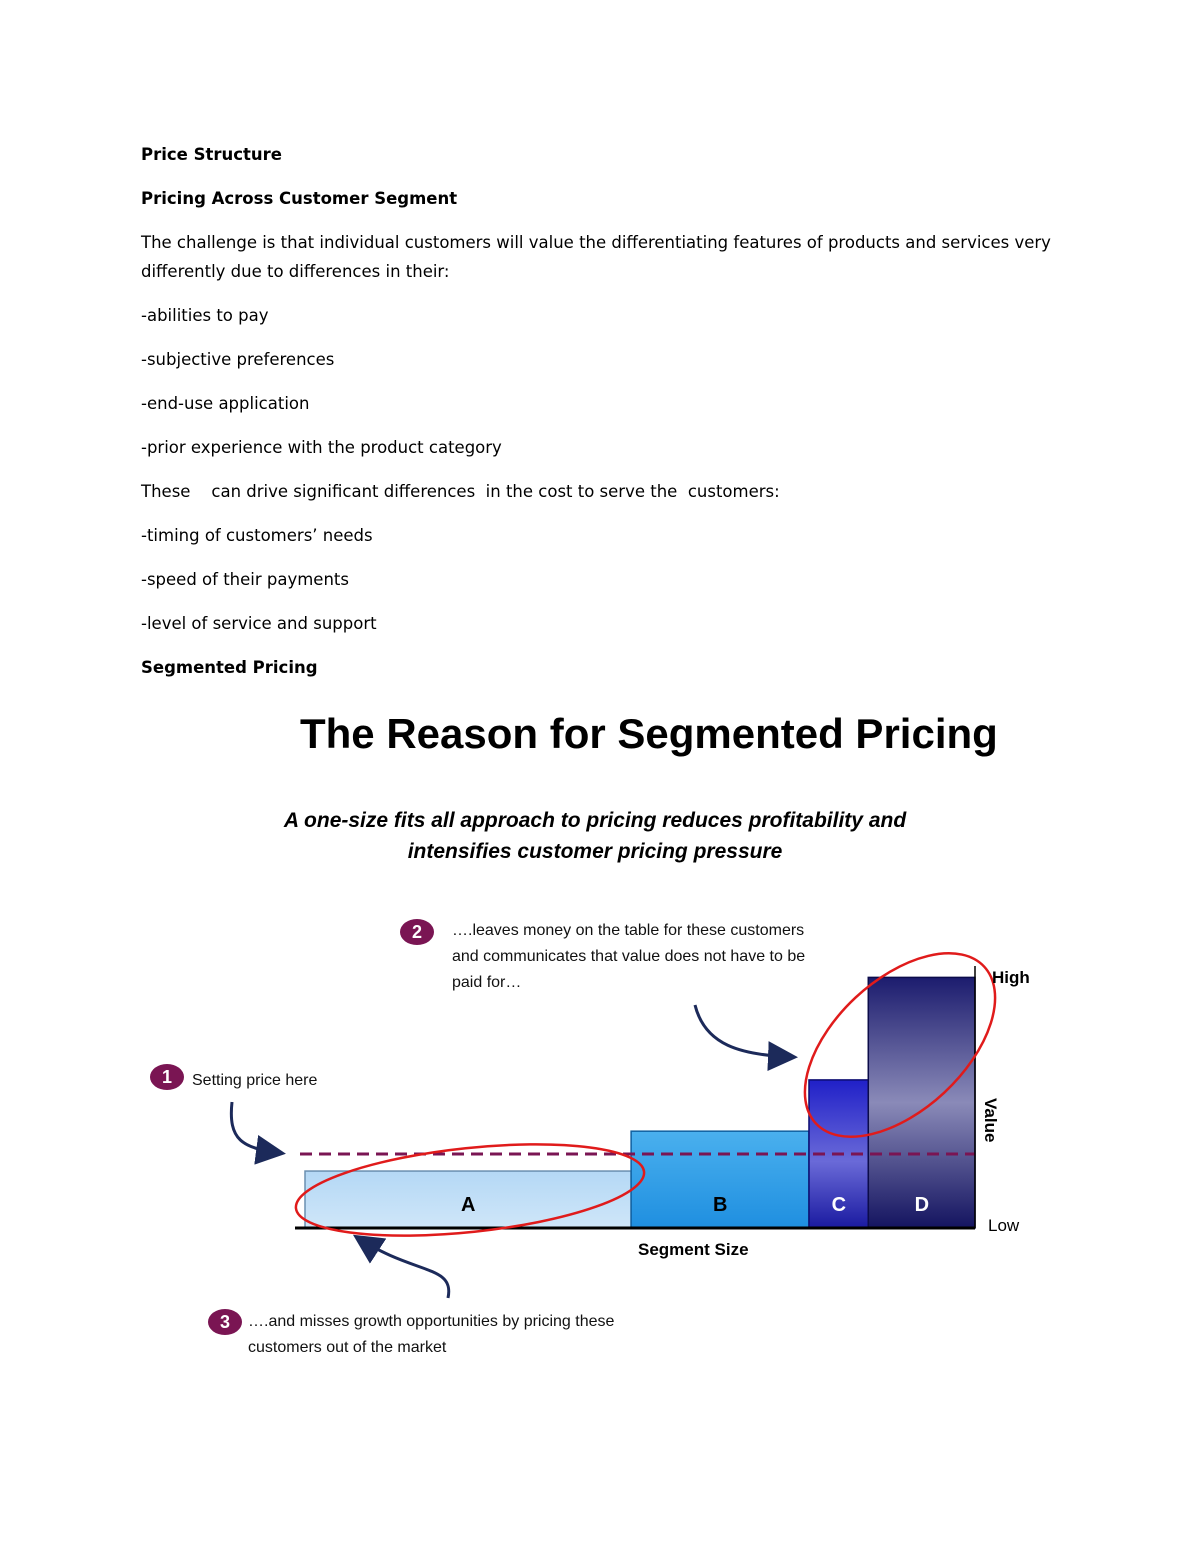 Image resolution: width=1200 pixels, height=1553 pixels. Describe the element at coordinates (205, 315) in the screenshot. I see `value-factor-item: -abilities to pay` at that location.